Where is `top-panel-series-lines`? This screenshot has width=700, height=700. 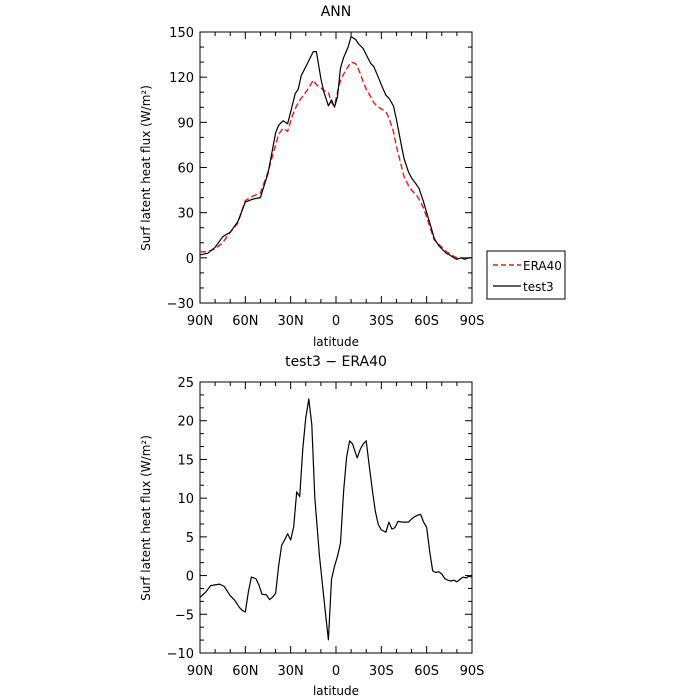
top-panel-series-lines is located at coordinates (335, 147).